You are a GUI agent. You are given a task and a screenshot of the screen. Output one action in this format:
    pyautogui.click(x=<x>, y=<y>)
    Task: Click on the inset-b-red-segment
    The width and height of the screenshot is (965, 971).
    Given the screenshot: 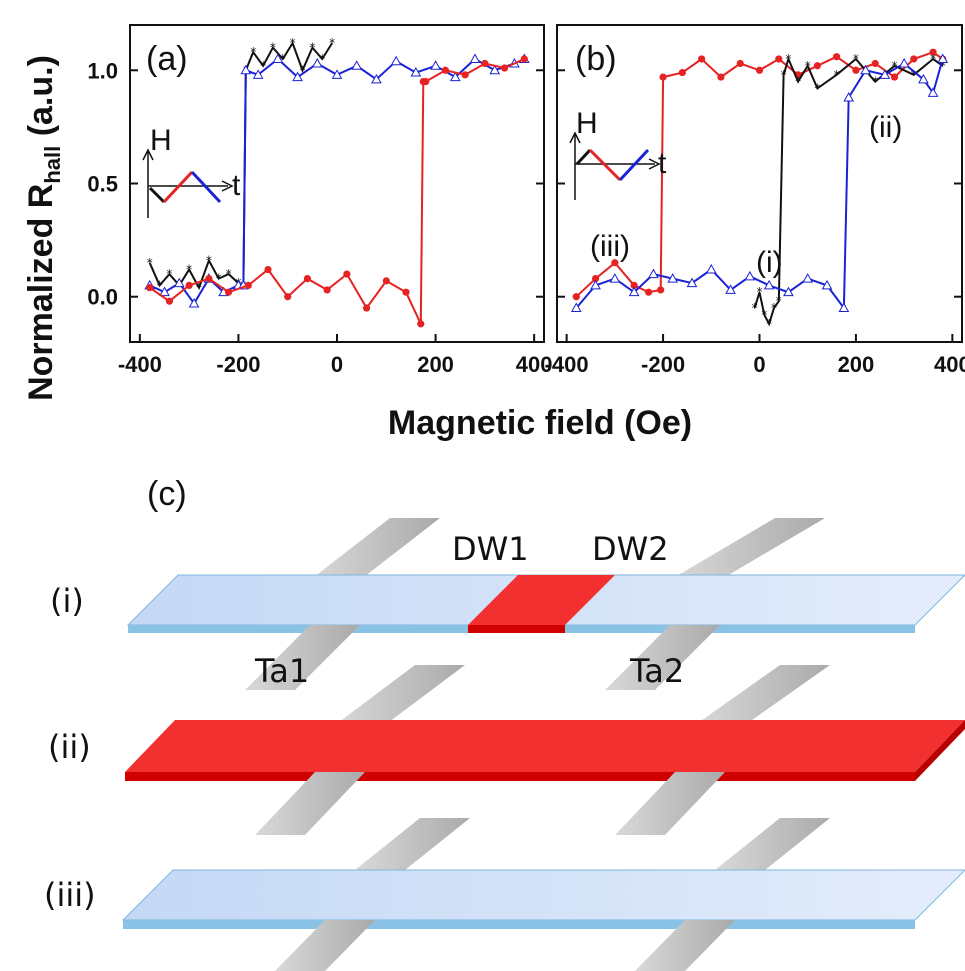 What is the action you would take?
    pyautogui.click(x=605, y=165)
    